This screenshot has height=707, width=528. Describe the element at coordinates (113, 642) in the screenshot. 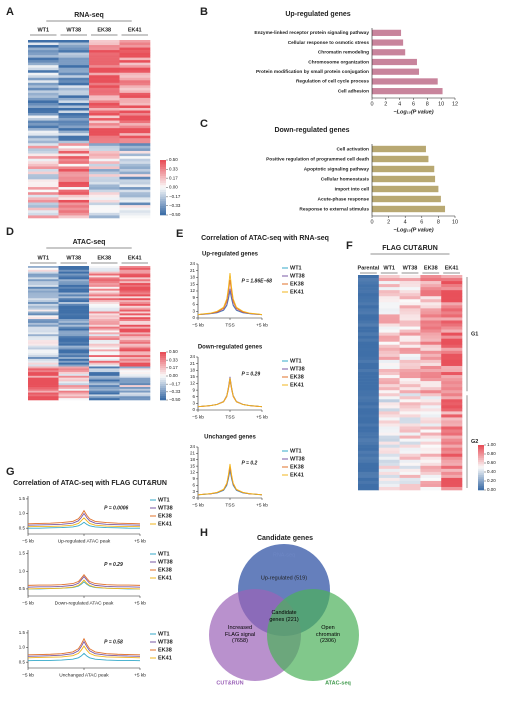

I see `annotation: P = 0.58` at that location.